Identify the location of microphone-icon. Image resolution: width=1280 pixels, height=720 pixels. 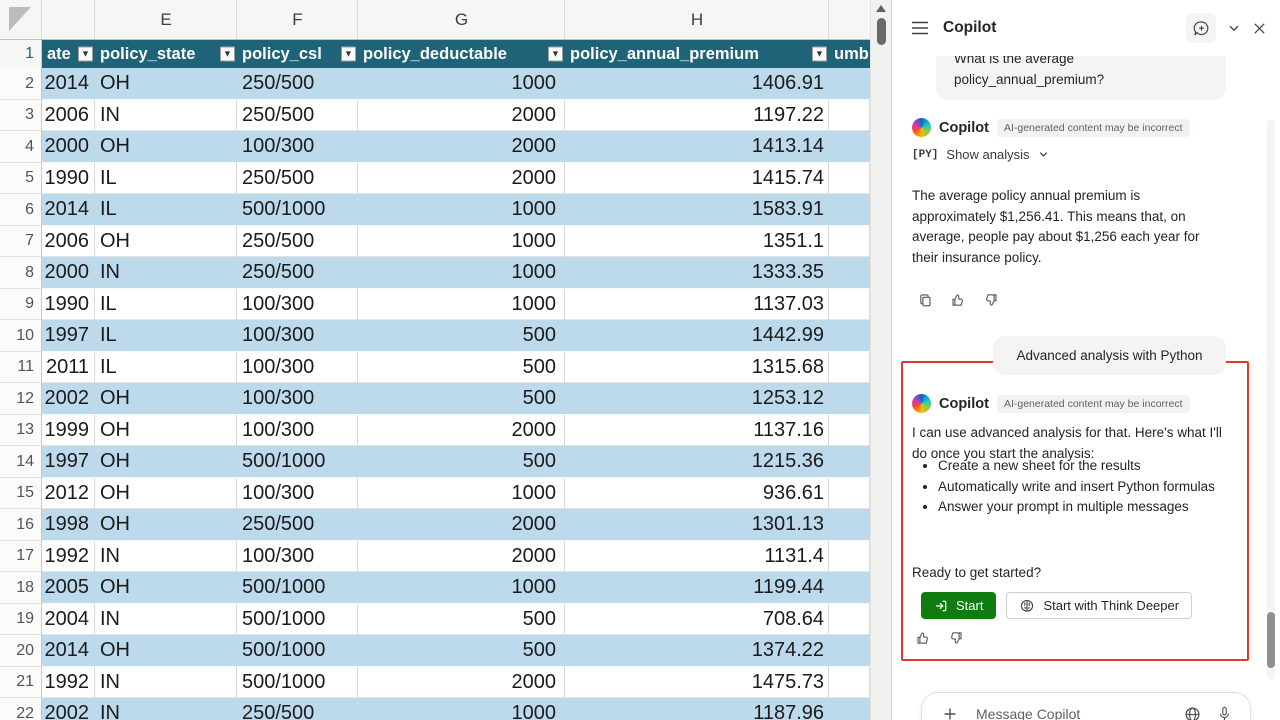
(1224, 713).